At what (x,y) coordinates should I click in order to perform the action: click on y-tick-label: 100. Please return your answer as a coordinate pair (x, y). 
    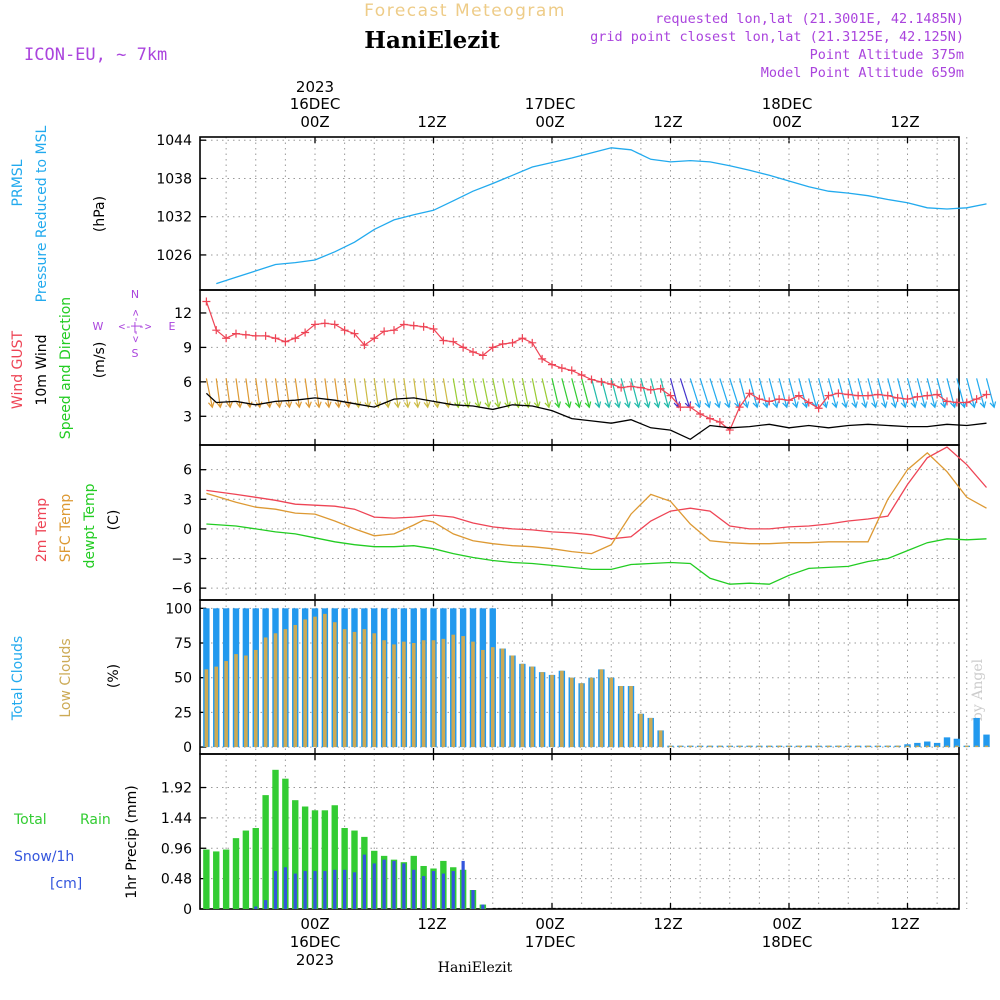
    Looking at the image, I should click on (178, 609).